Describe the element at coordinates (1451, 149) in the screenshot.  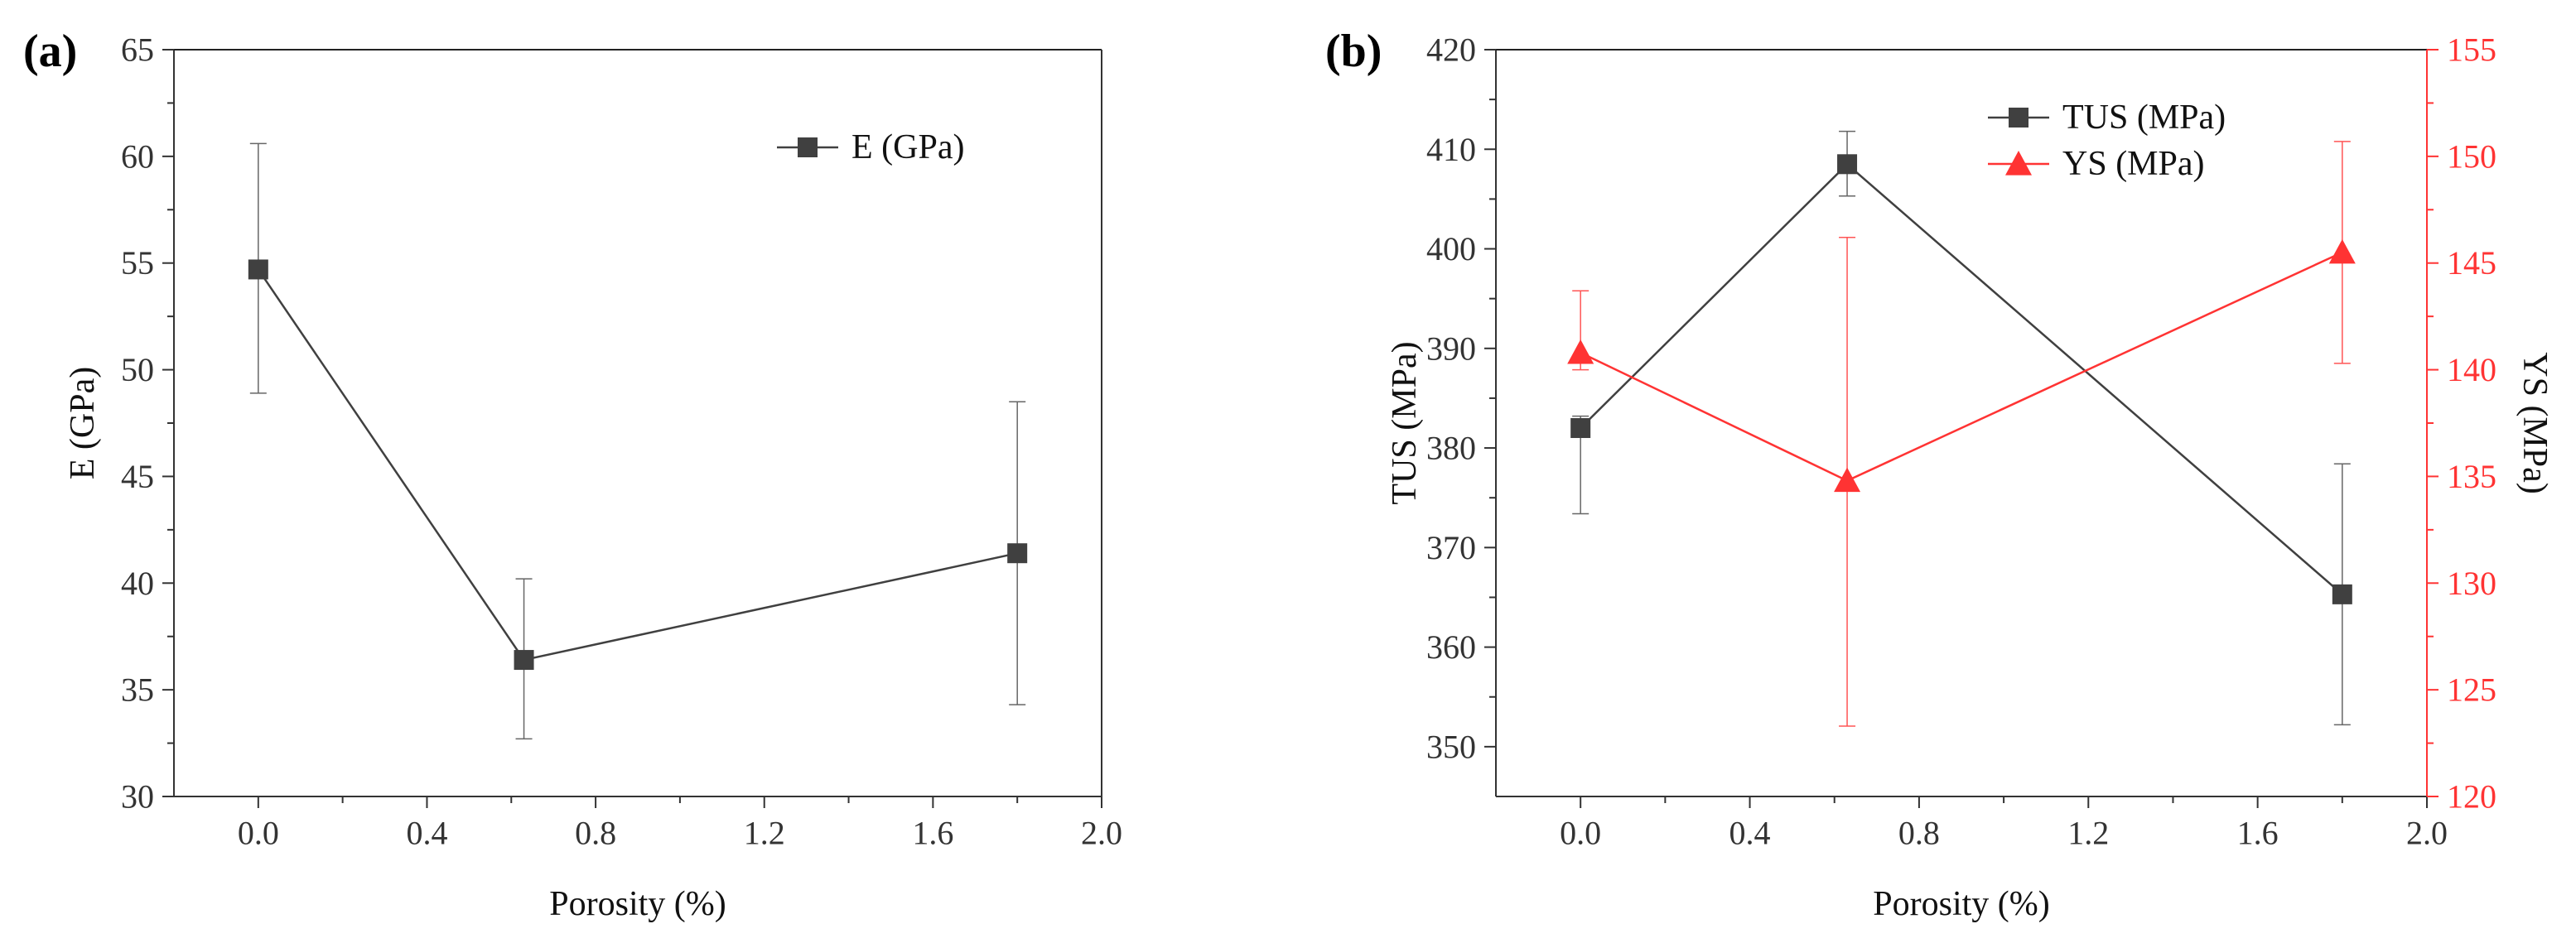
I see `y-tick-label: 410` at that location.